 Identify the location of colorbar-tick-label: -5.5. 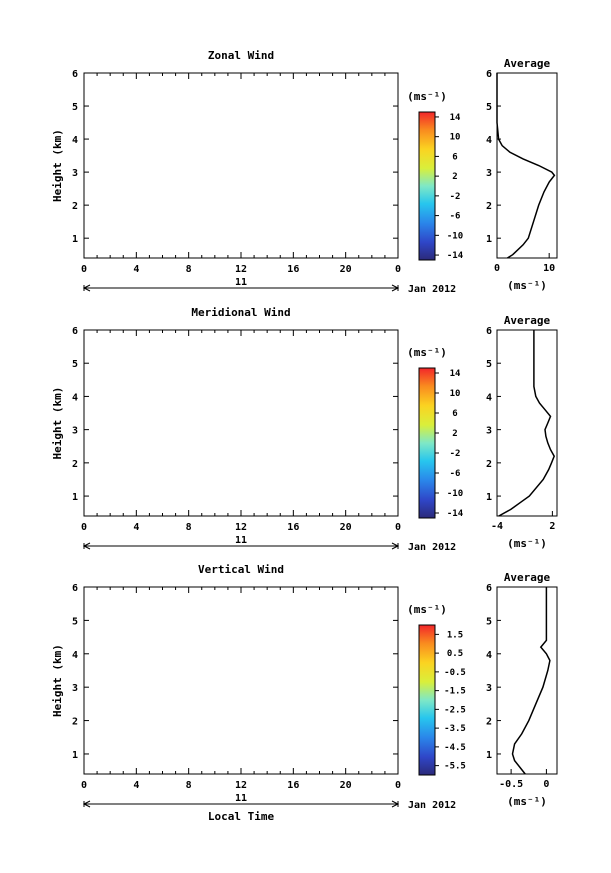
(455, 767).